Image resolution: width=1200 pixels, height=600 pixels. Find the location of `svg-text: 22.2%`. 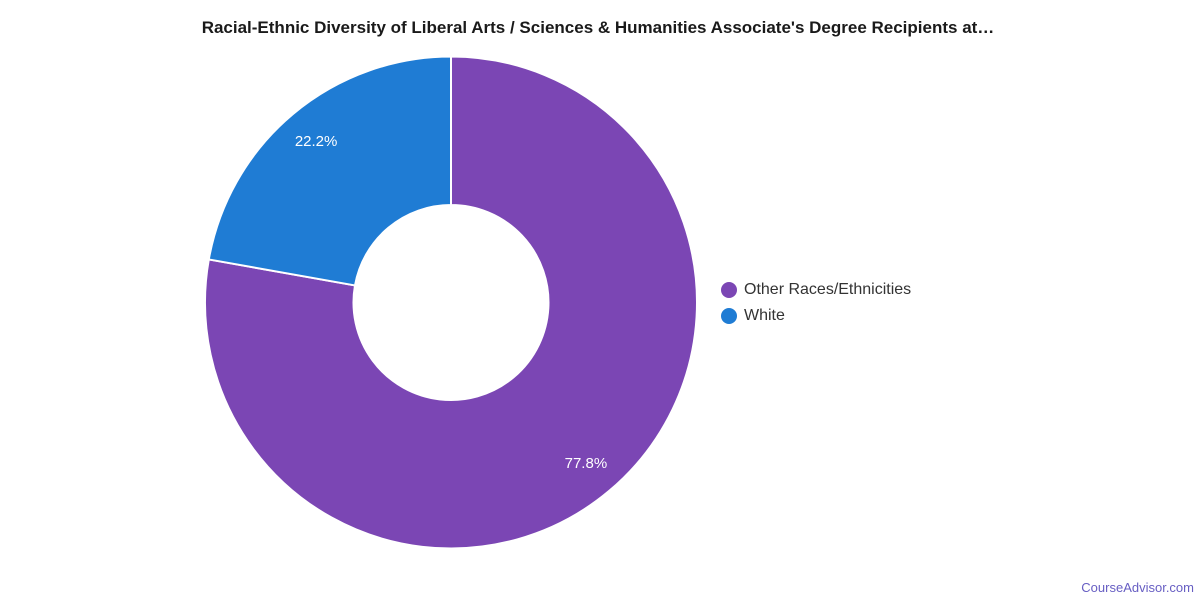

svg-text: 22.2% is located at coordinates (316, 141).